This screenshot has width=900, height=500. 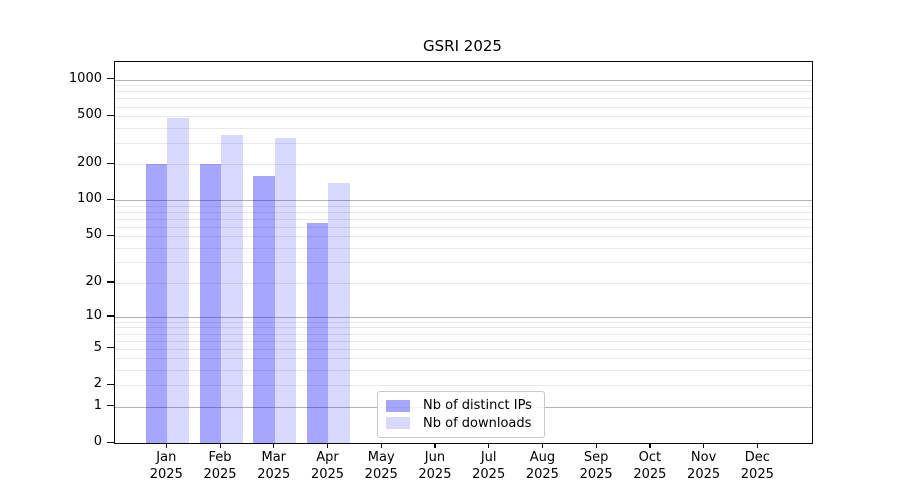 What do you see at coordinates (435, 466) in the screenshot?
I see `x-tick-label: Jun 2025` at bounding box center [435, 466].